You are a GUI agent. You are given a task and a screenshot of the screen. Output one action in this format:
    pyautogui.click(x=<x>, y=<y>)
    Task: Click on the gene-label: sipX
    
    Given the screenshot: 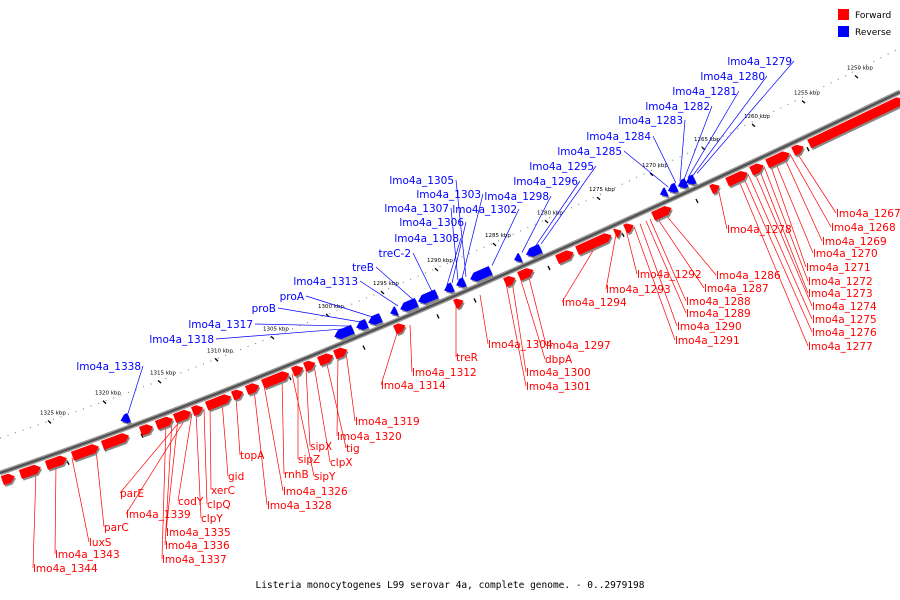 What is the action you would take?
    pyautogui.click(x=321, y=447)
    